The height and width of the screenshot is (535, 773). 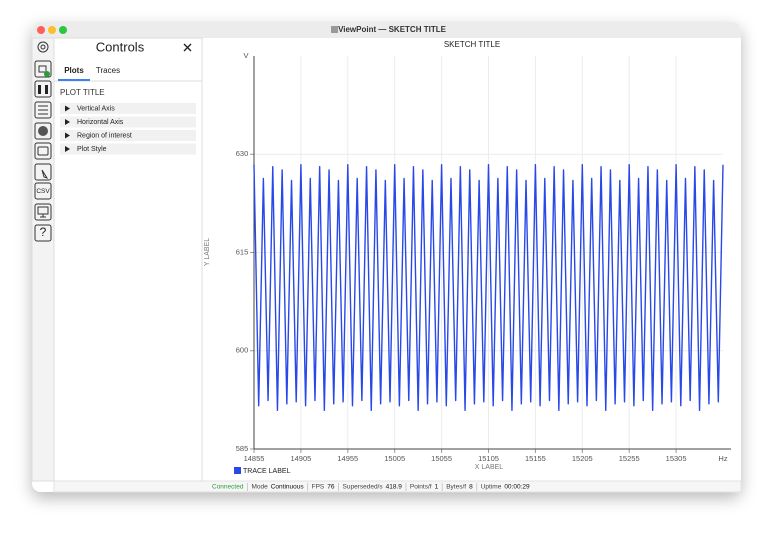 What do you see at coordinates (437, 487) in the screenshot?
I see `status-value: 1` at bounding box center [437, 487].